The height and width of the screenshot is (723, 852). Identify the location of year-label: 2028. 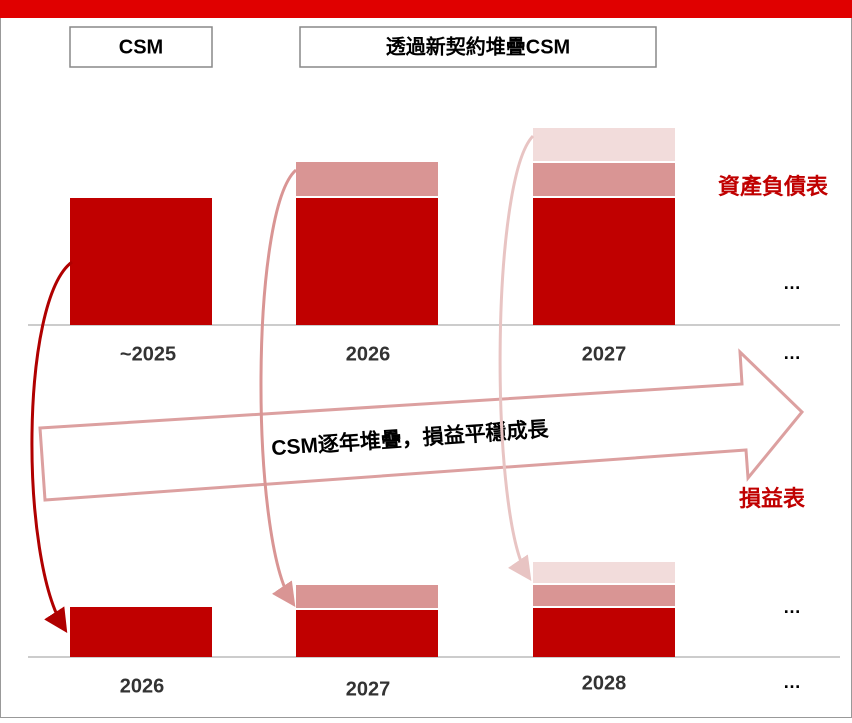
(604, 683).